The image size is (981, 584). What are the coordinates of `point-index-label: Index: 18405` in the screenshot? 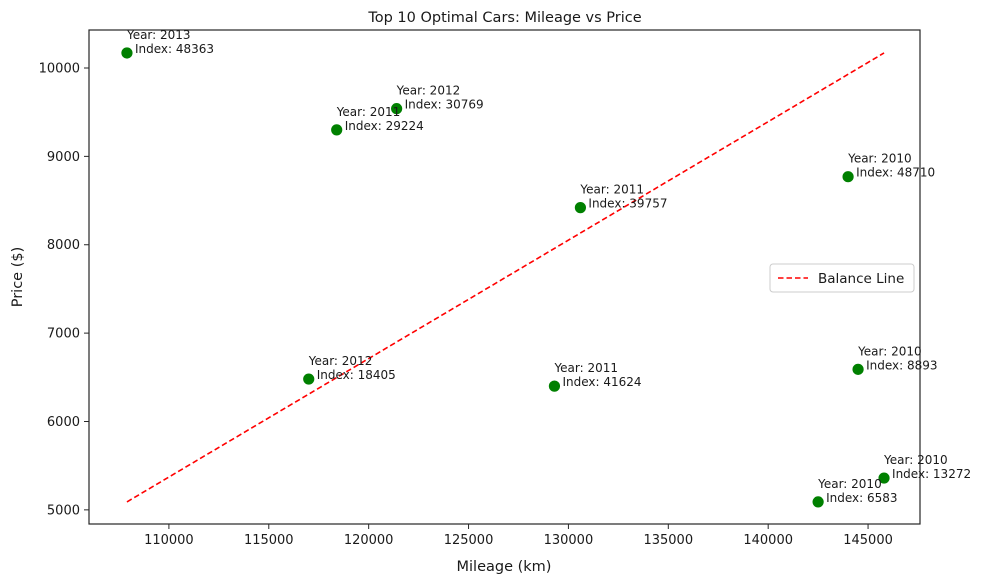 It's located at (356, 375).